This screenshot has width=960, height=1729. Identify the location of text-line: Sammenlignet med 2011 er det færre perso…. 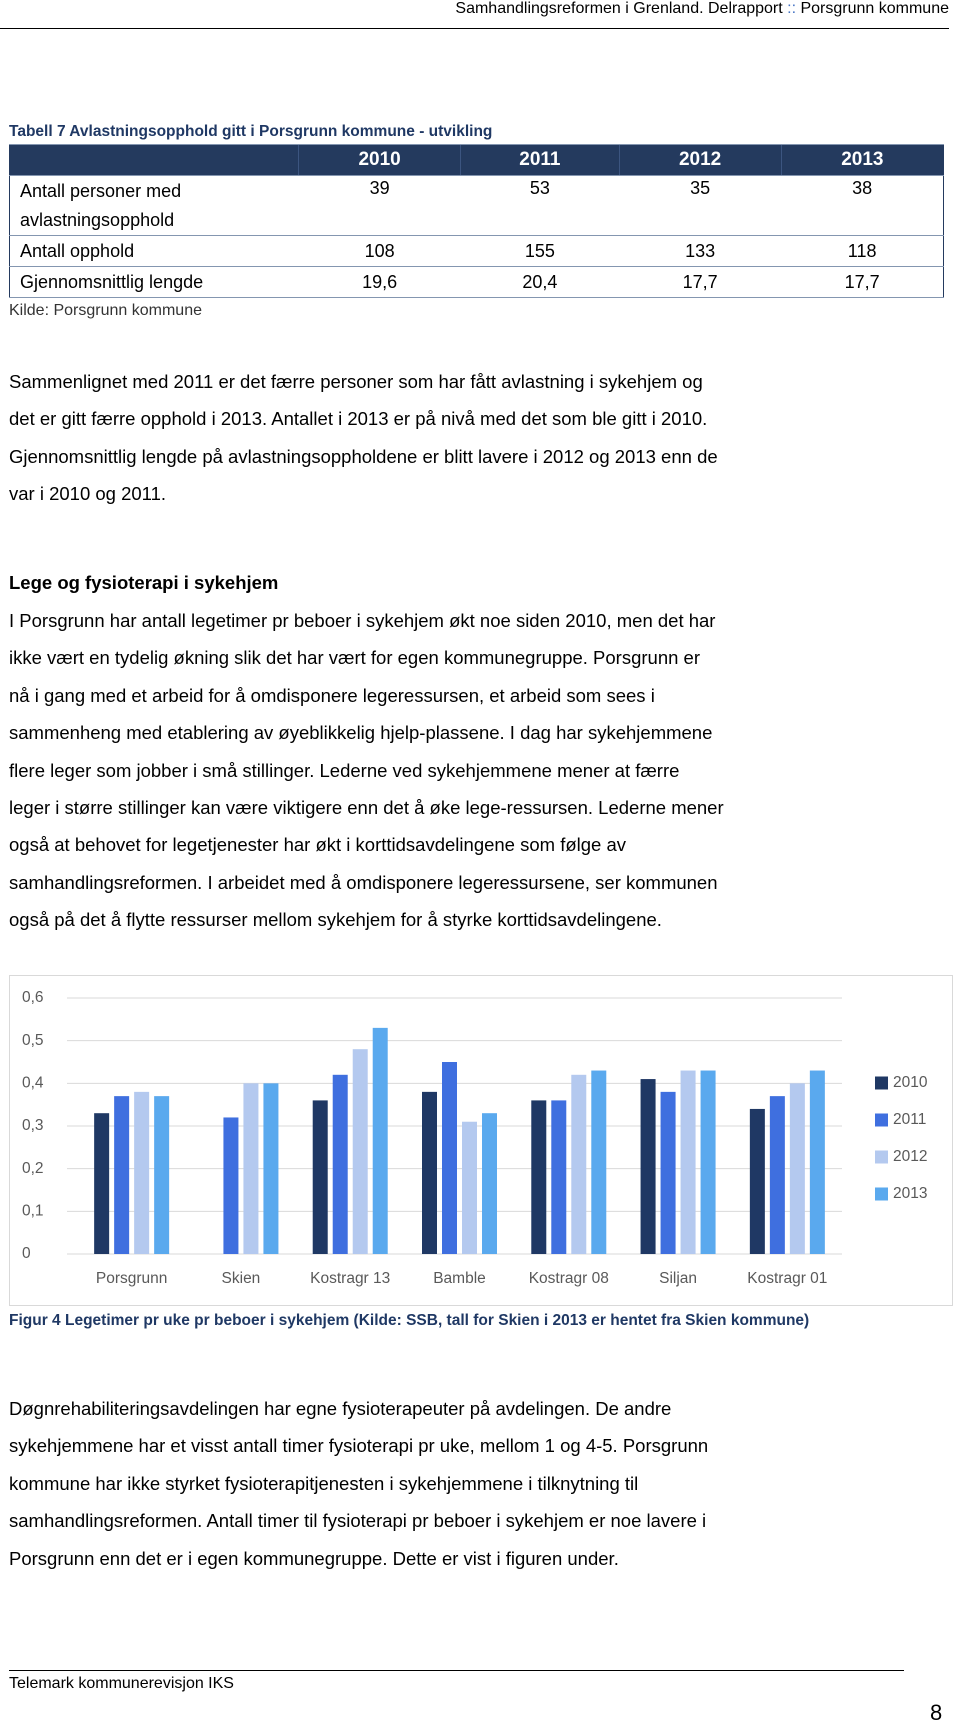
(356, 381).